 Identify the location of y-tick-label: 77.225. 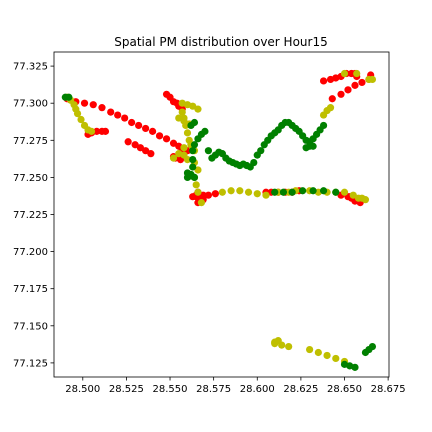
(30, 215).